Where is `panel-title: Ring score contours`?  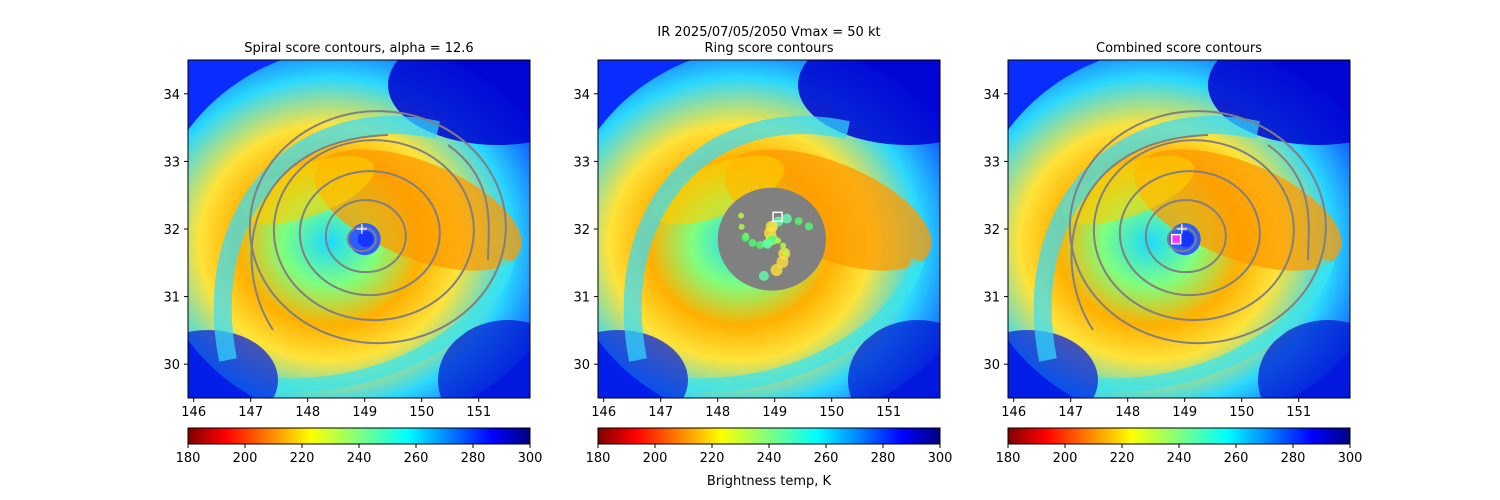
panel-title: Ring score contours is located at coordinates (768, 48).